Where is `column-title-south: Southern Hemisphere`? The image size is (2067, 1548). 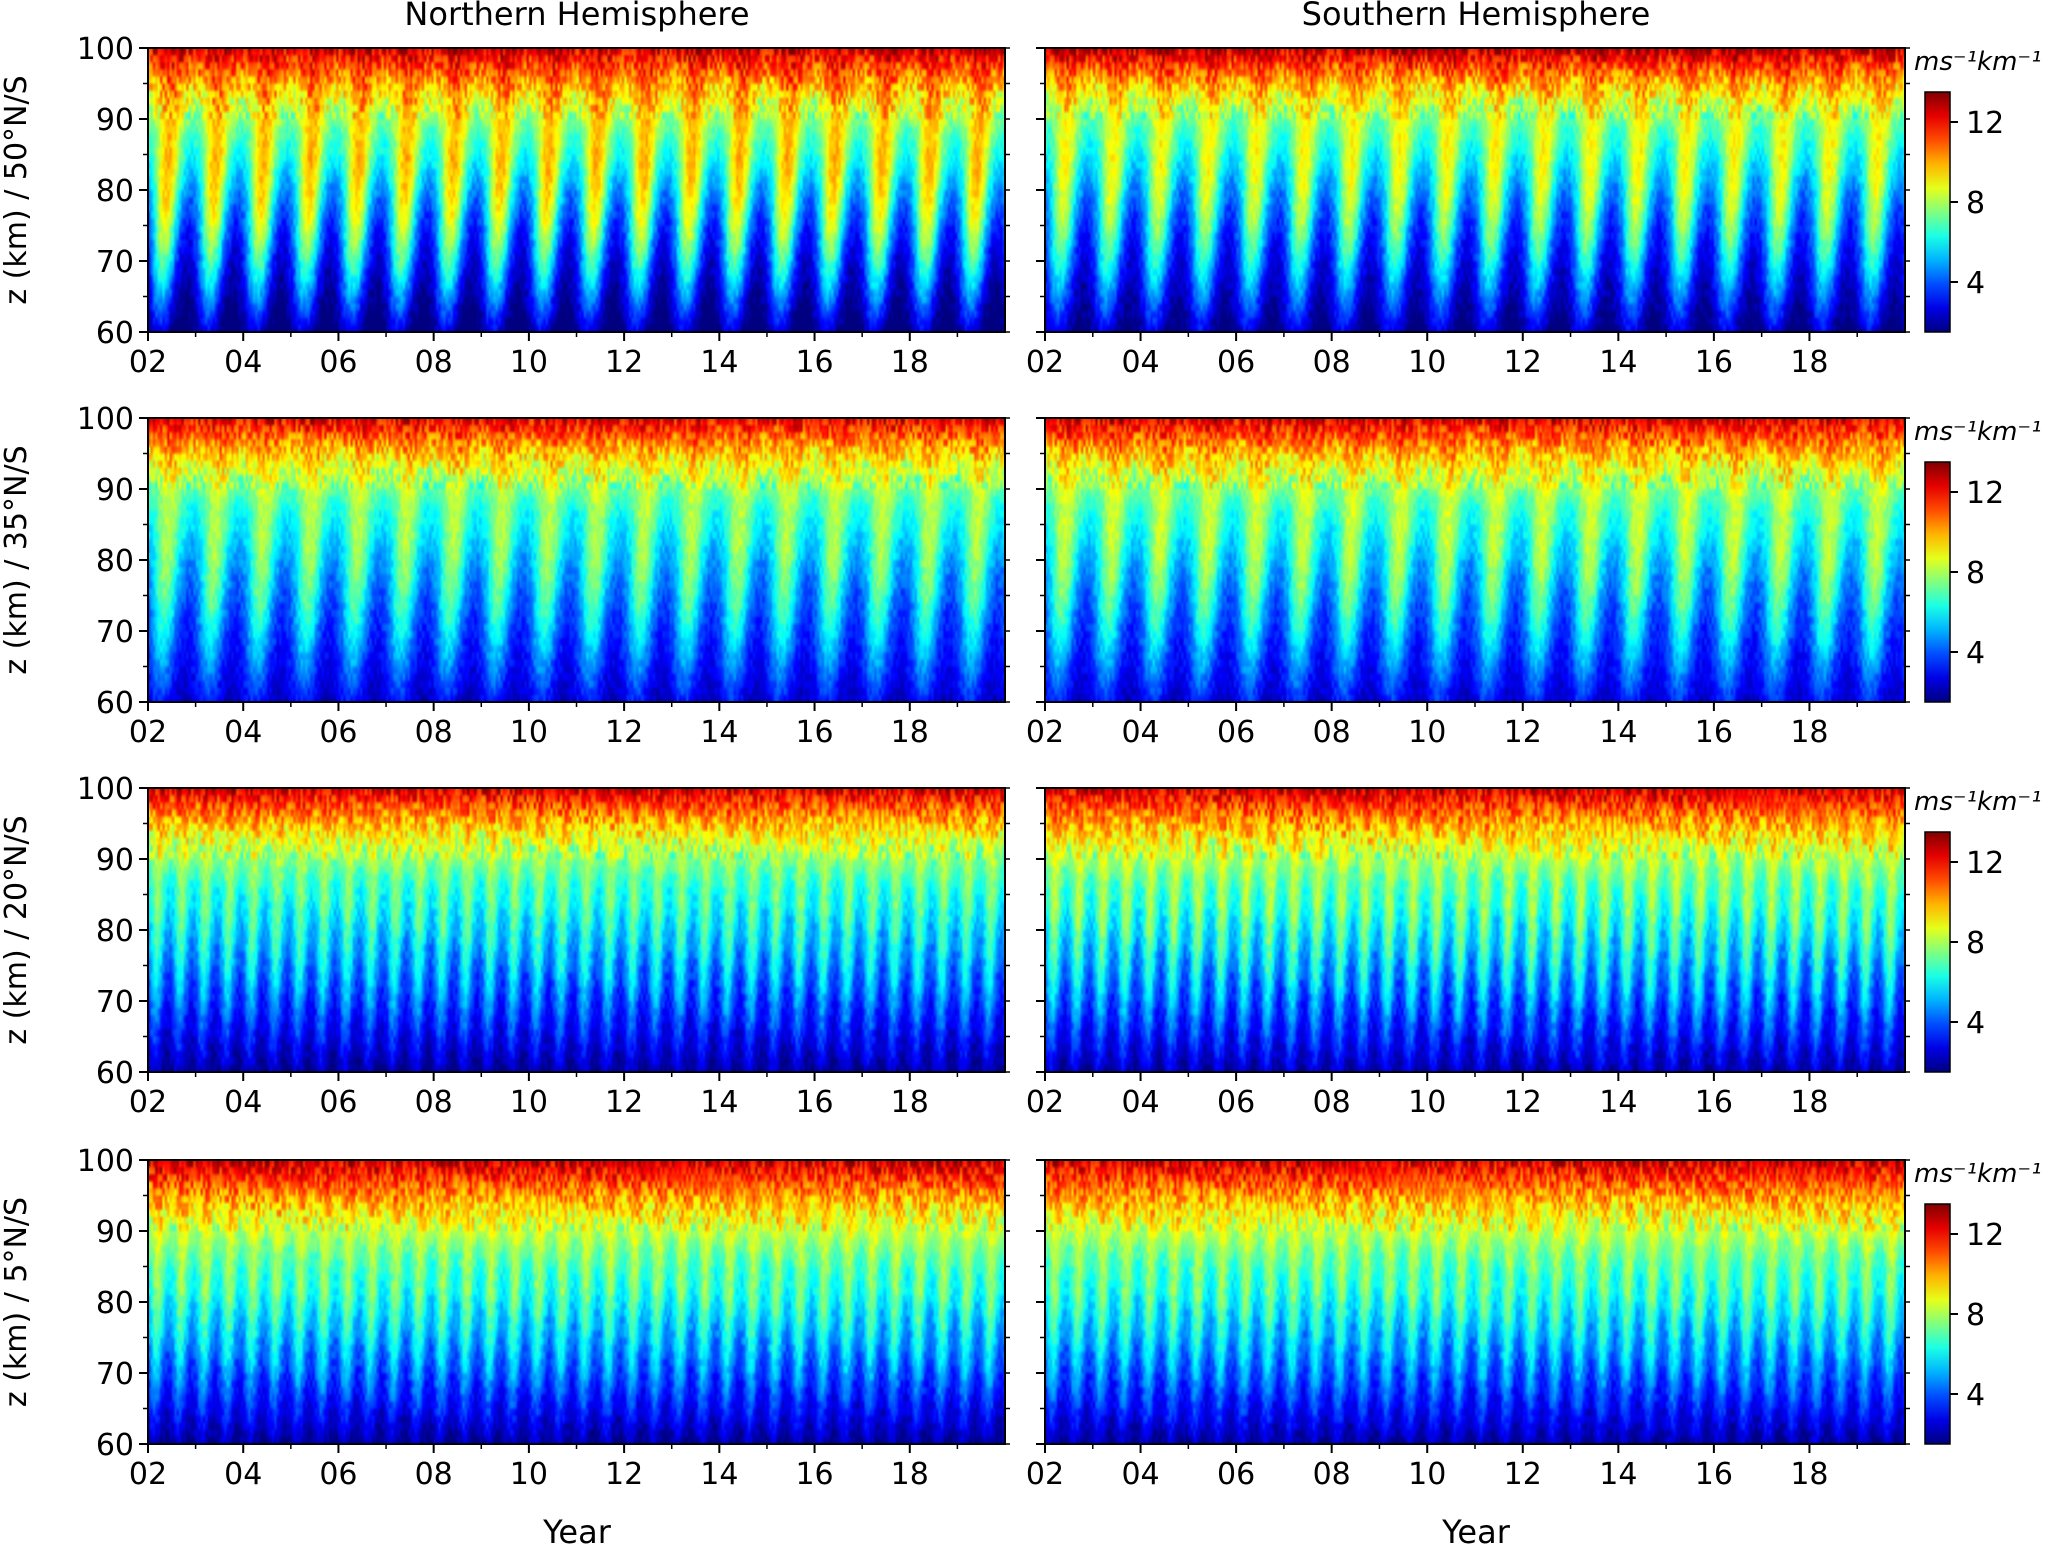 column-title-south: Southern Hemisphere is located at coordinates (1476, 16).